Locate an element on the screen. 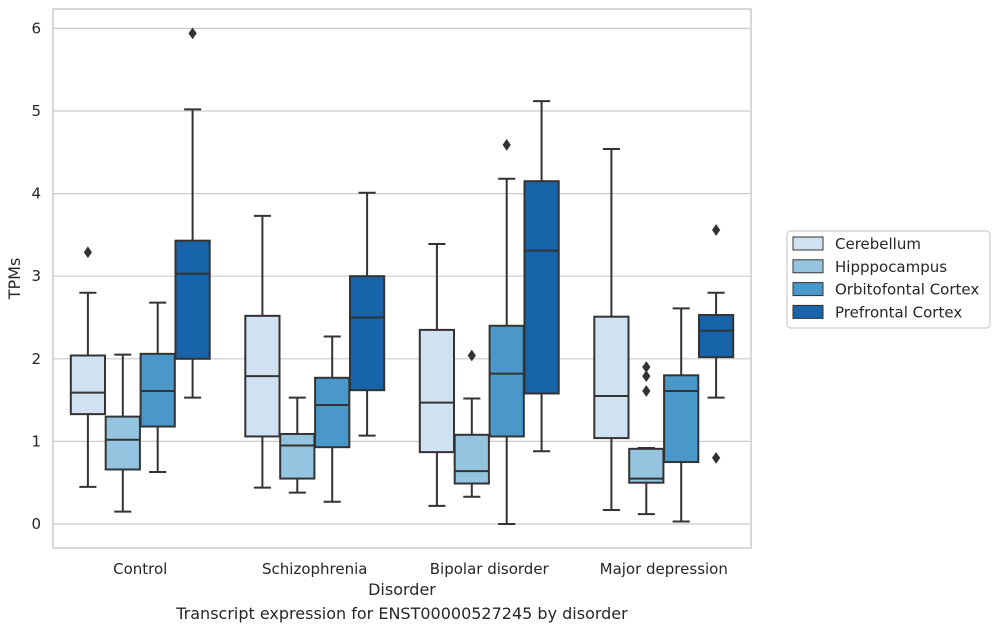 The image size is (999, 634). legend-label: Orbitofontal Cortex is located at coordinates (907, 290).